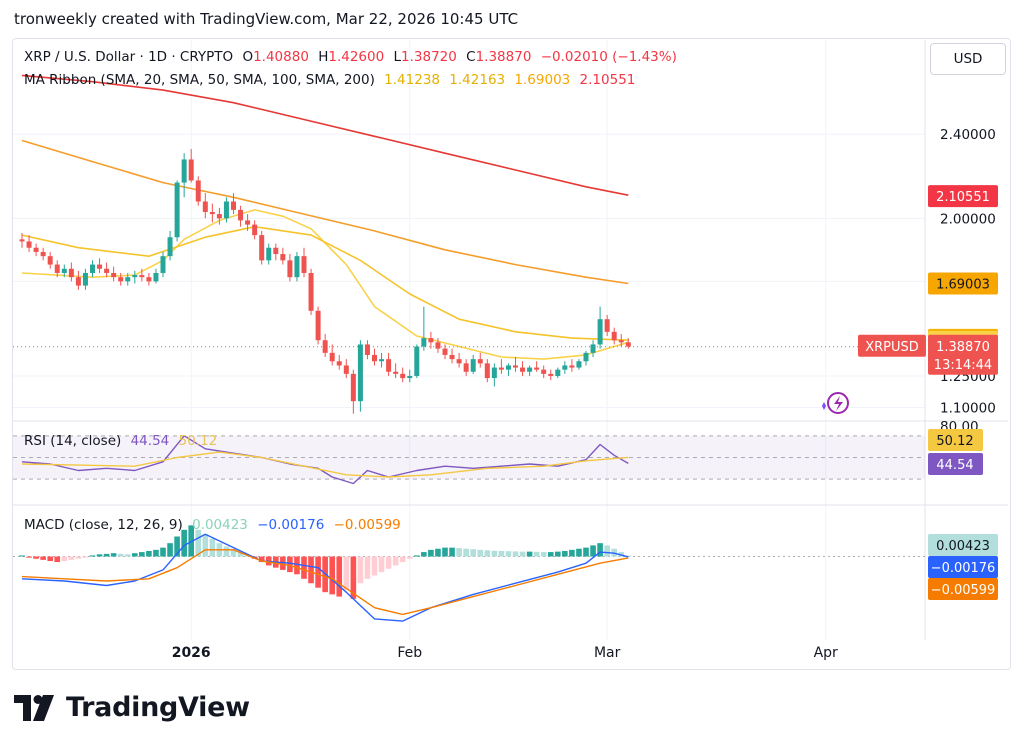 The height and width of the screenshot is (748, 1024). What do you see at coordinates (968, 135) in the screenshot?
I see `price-axis-label: 2.40000` at bounding box center [968, 135].